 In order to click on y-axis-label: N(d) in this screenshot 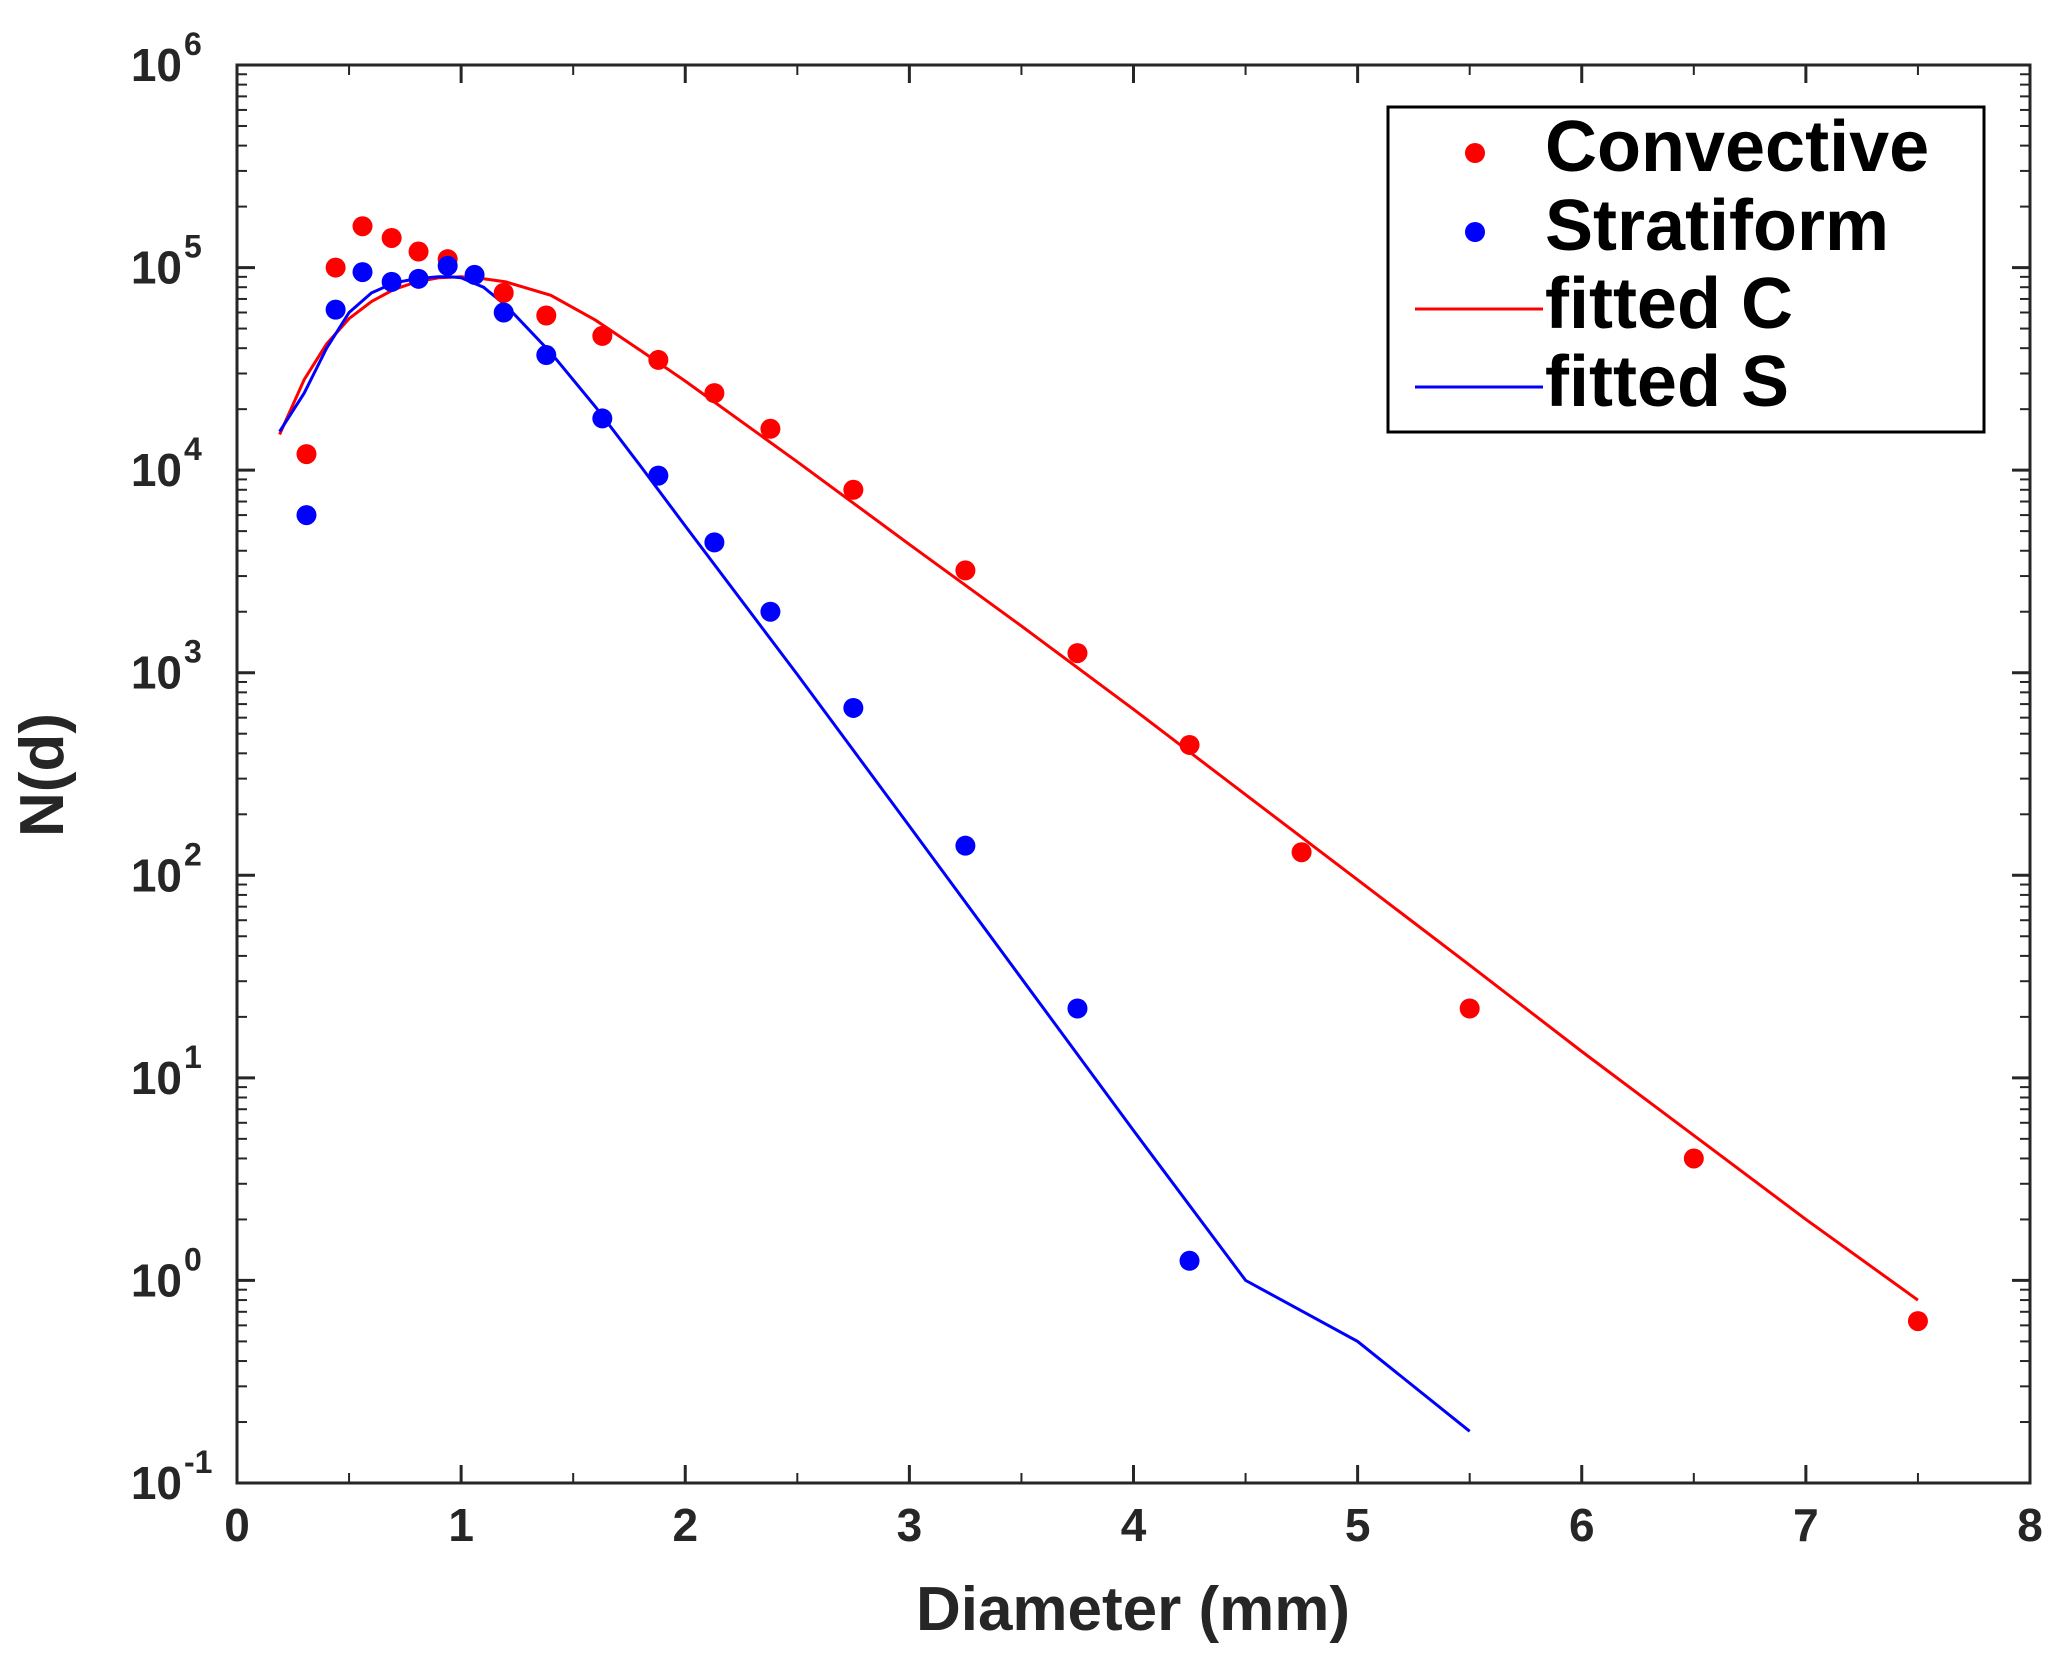, I will do `click(42, 775)`.